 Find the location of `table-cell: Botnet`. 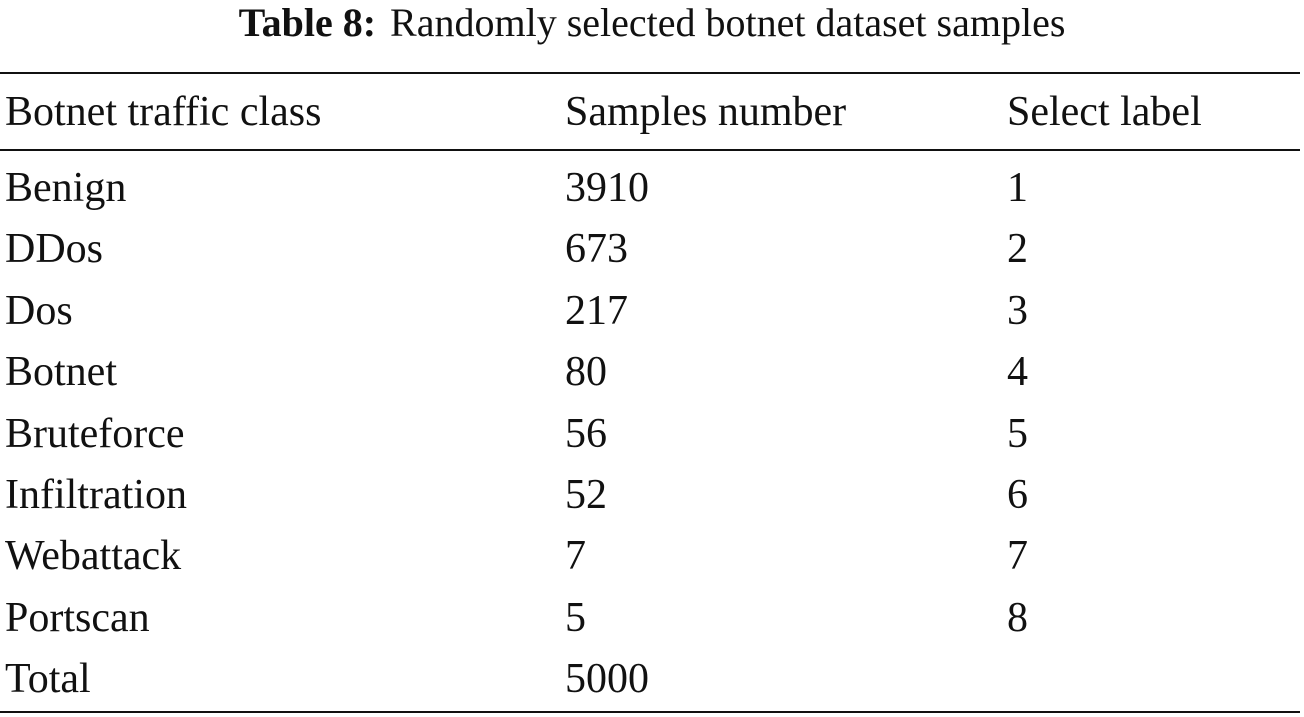

table-cell: Botnet is located at coordinates (61, 372).